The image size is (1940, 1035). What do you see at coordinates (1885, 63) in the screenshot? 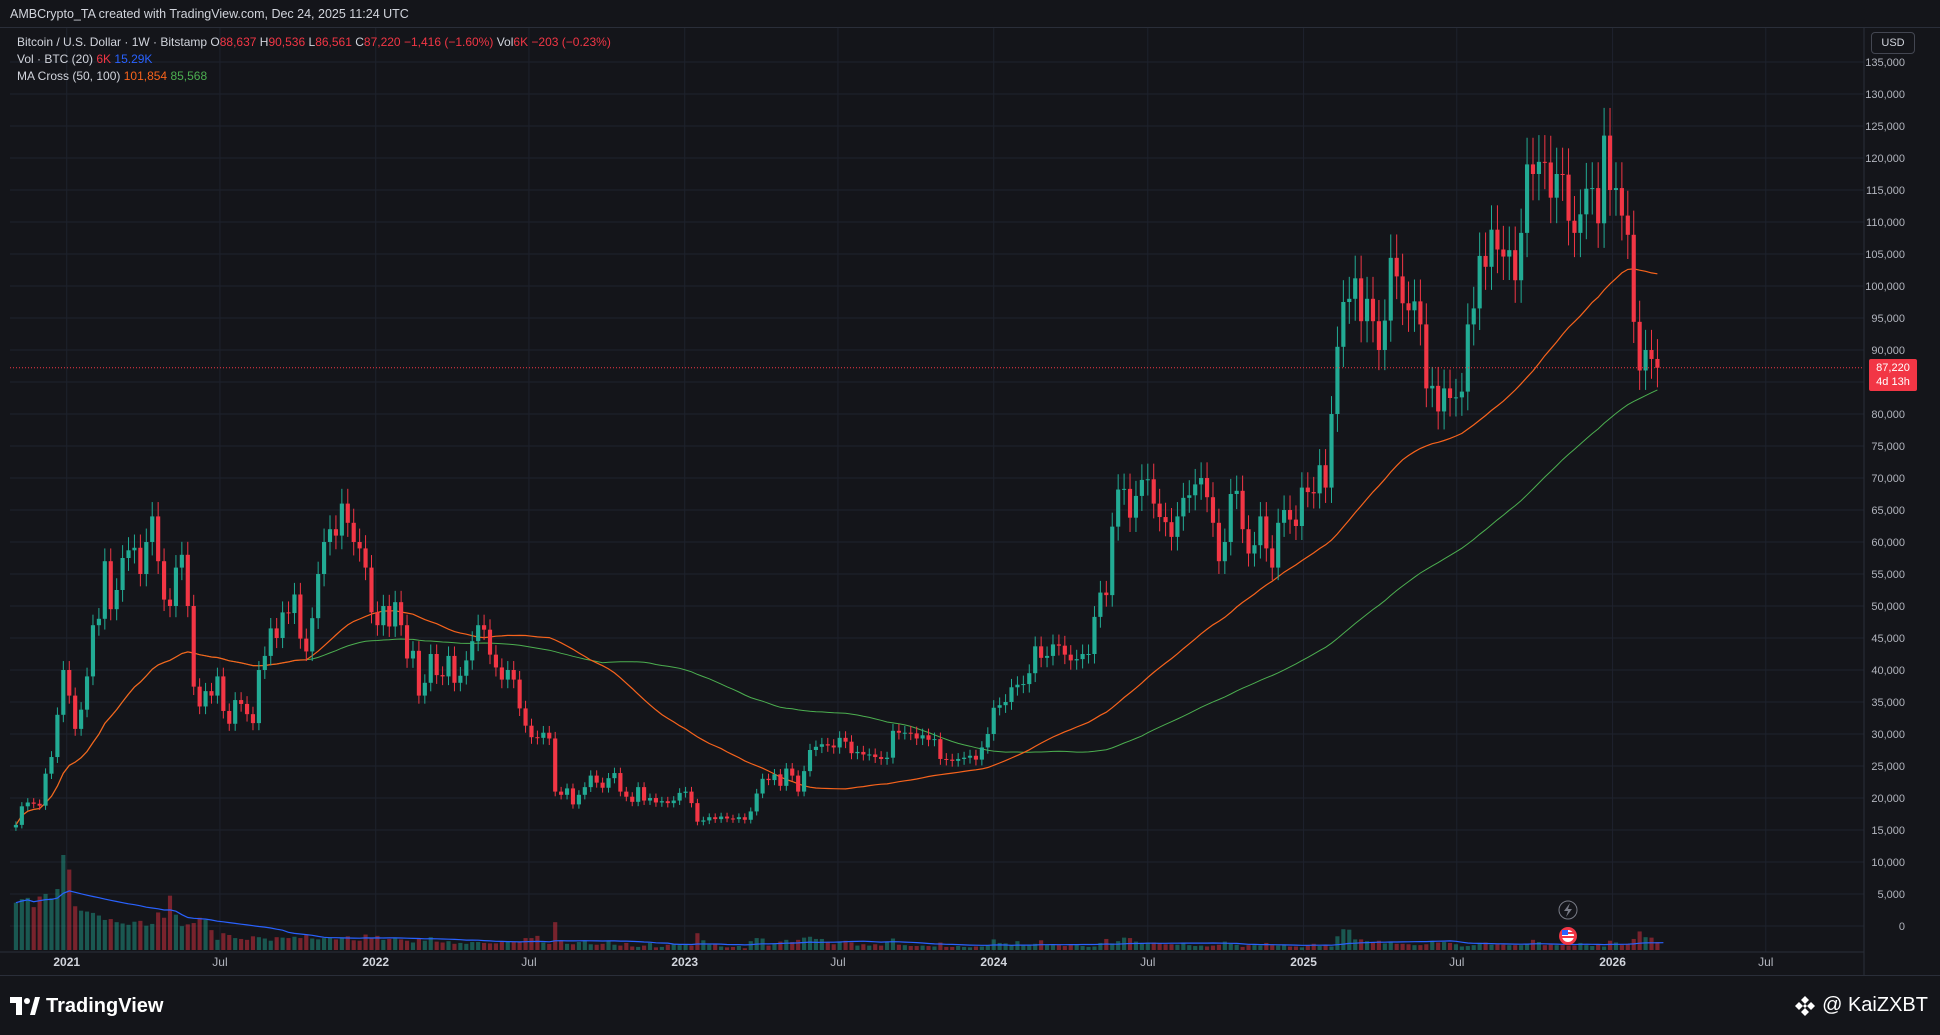
I see `price-tick-label: 135,000` at bounding box center [1885, 63].